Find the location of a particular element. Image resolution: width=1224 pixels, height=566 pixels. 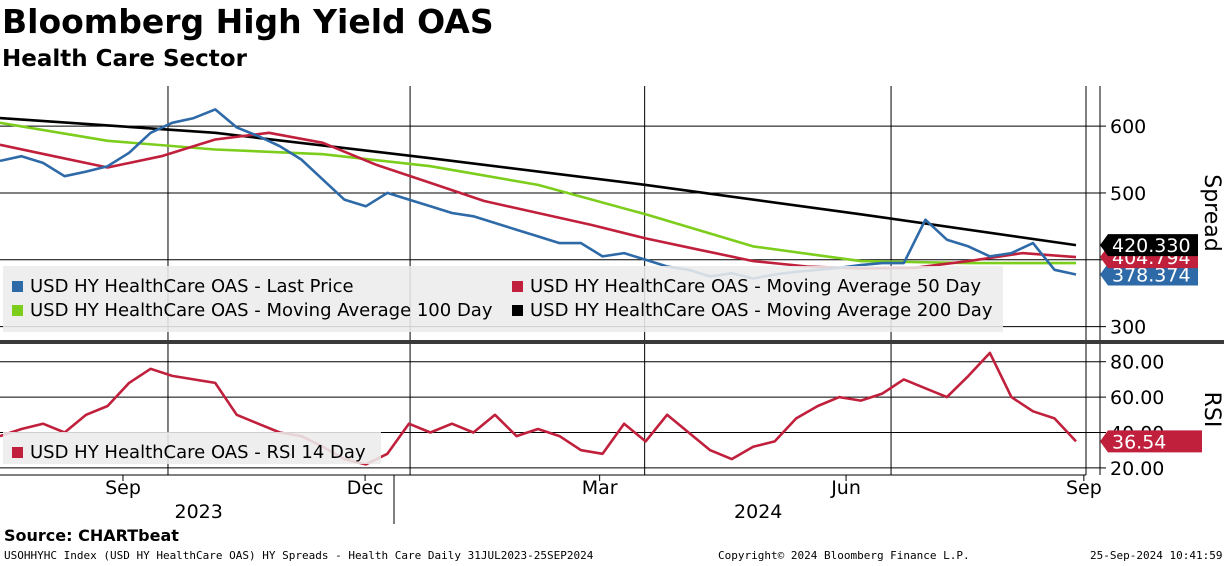

ytick-label: 500 is located at coordinates (1128, 194).